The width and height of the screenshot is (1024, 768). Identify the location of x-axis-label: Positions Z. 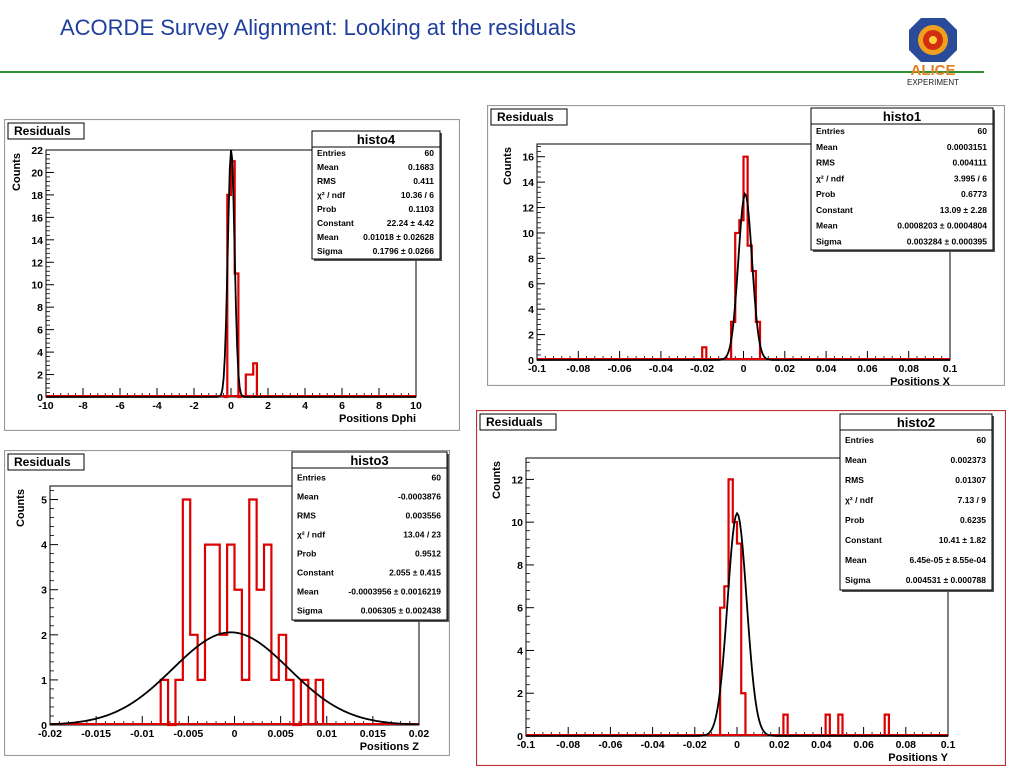
(390, 747).